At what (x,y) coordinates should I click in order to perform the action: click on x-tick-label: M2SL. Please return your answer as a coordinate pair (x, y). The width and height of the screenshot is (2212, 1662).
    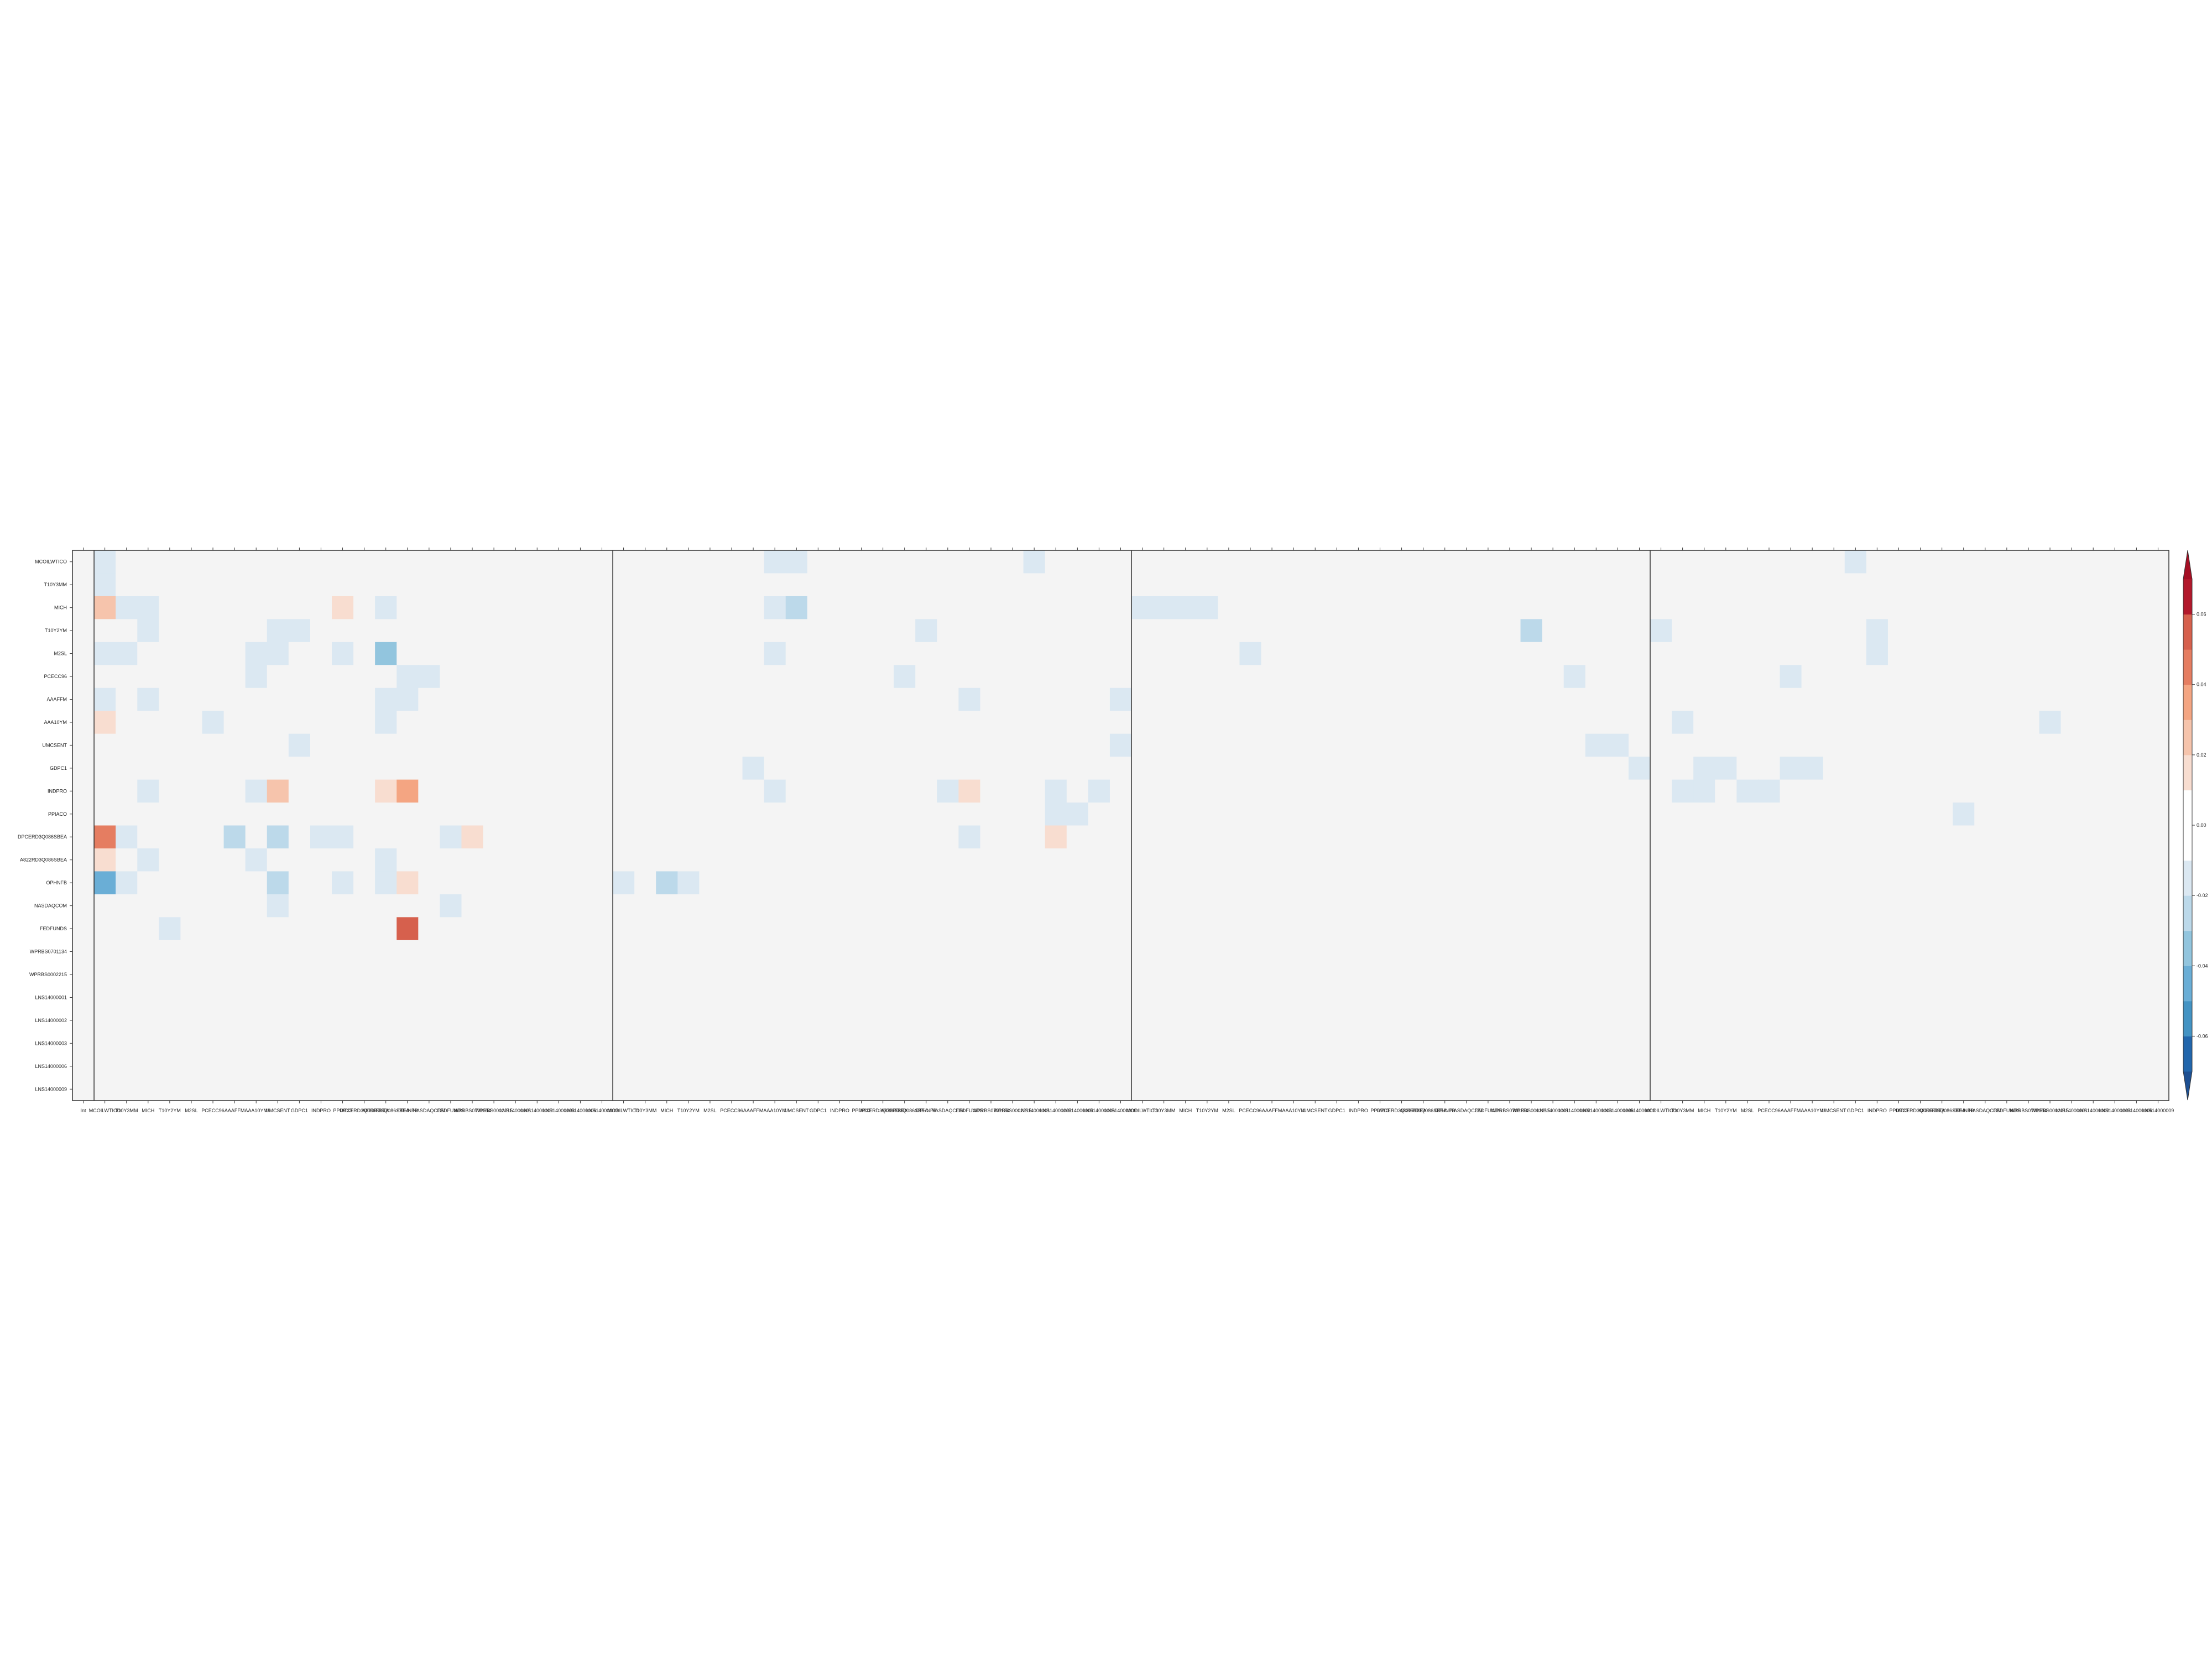
    Looking at the image, I should click on (192, 1110).